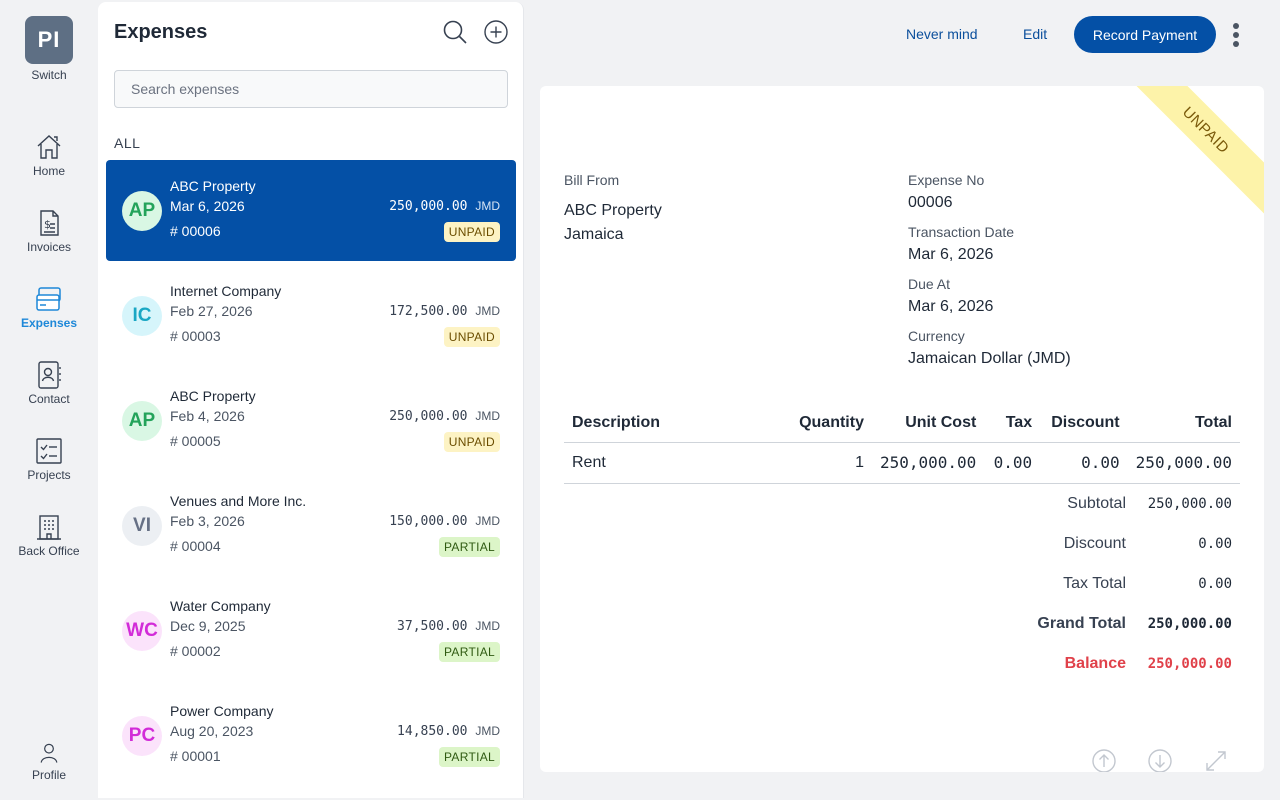  I want to click on vendor-name: Water Company, so click(220, 606).